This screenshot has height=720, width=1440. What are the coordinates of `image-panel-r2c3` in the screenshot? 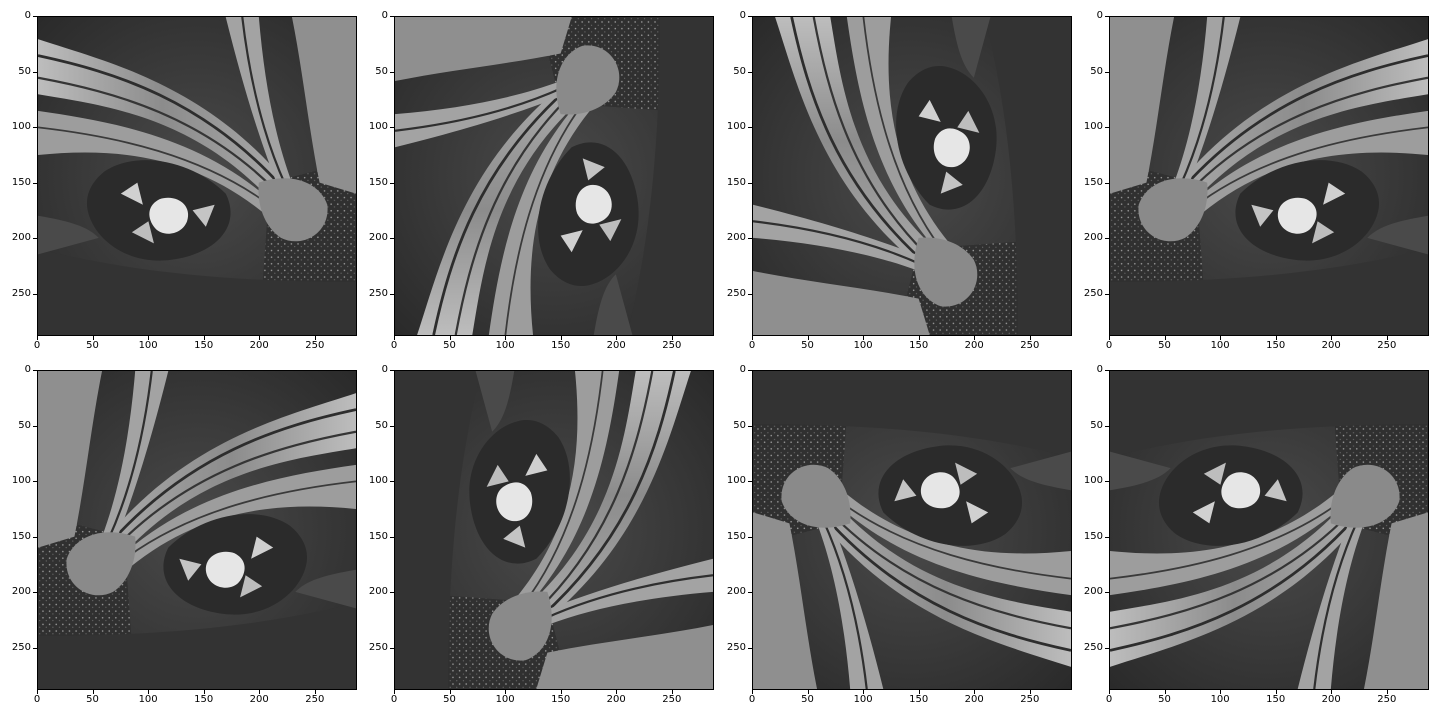 It's located at (912, 530).